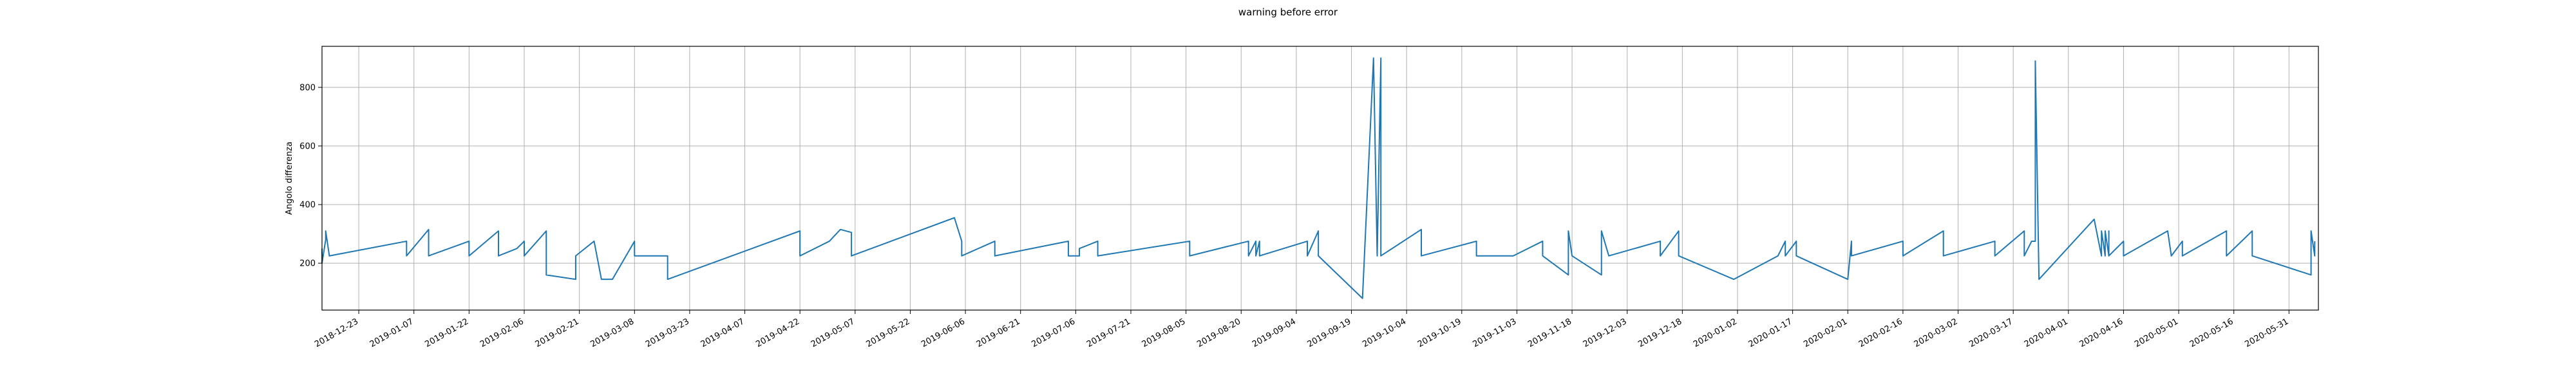  What do you see at coordinates (1826, 333) in the screenshot?
I see `x-tick-label: 2020-02-01` at bounding box center [1826, 333].